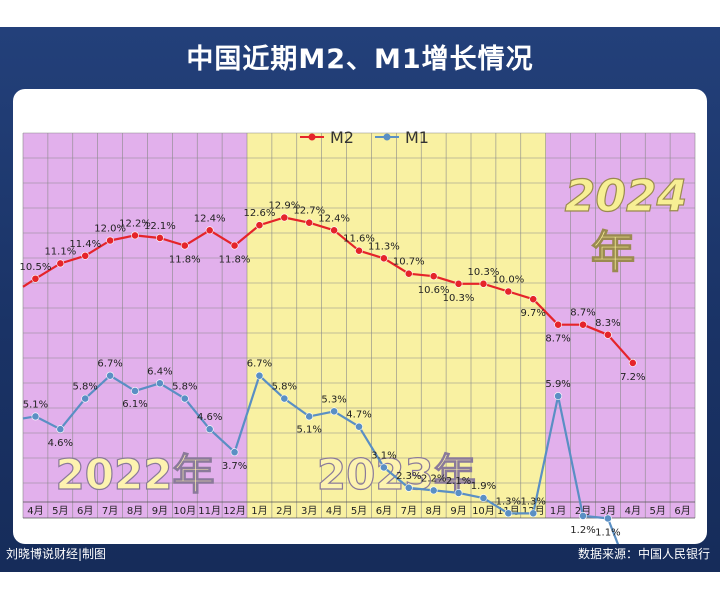 The width and height of the screenshot is (720, 601). What do you see at coordinates (607, 532) in the screenshot?
I see `data-label-M1-23: 1.1%` at bounding box center [607, 532].